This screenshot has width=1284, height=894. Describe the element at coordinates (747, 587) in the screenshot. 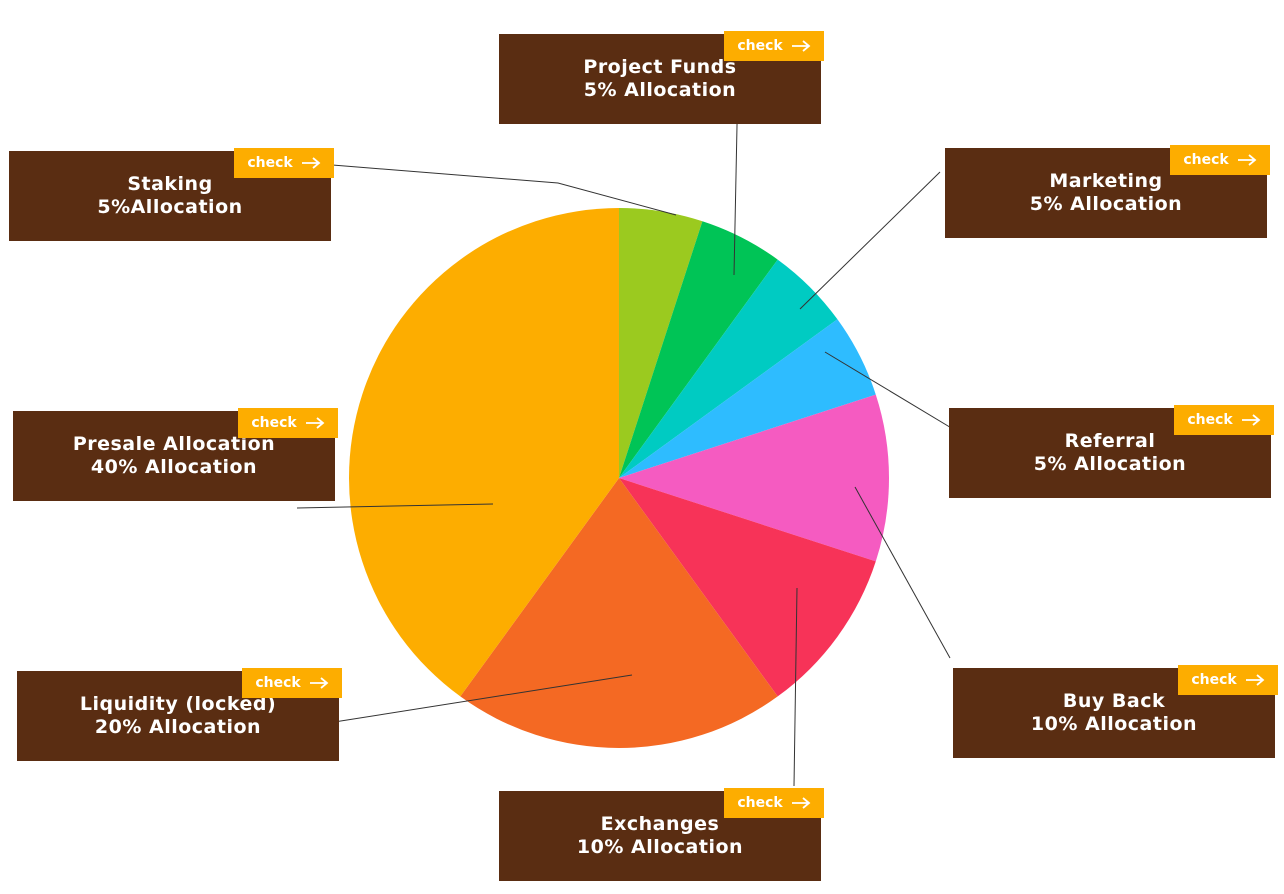

I see `pie-slice-exchanges` at that location.